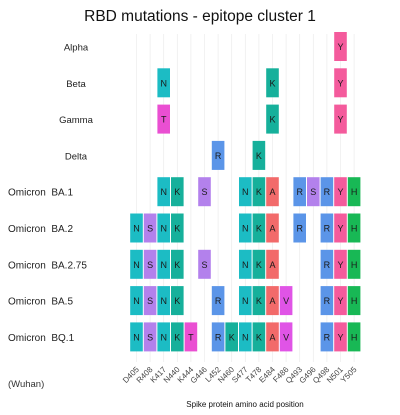 Image resolution: width=400 pixels, height=415 pixels. I want to click on variant-label: Alpha, so click(76, 48).